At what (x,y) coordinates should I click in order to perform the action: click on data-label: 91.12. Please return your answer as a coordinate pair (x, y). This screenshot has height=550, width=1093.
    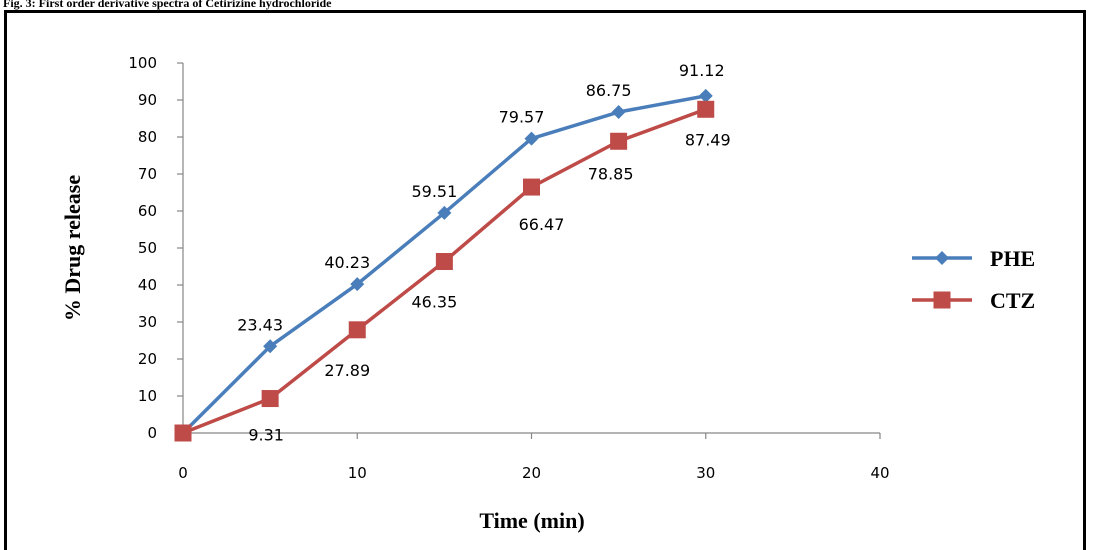
    Looking at the image, I should click on (702, 70).